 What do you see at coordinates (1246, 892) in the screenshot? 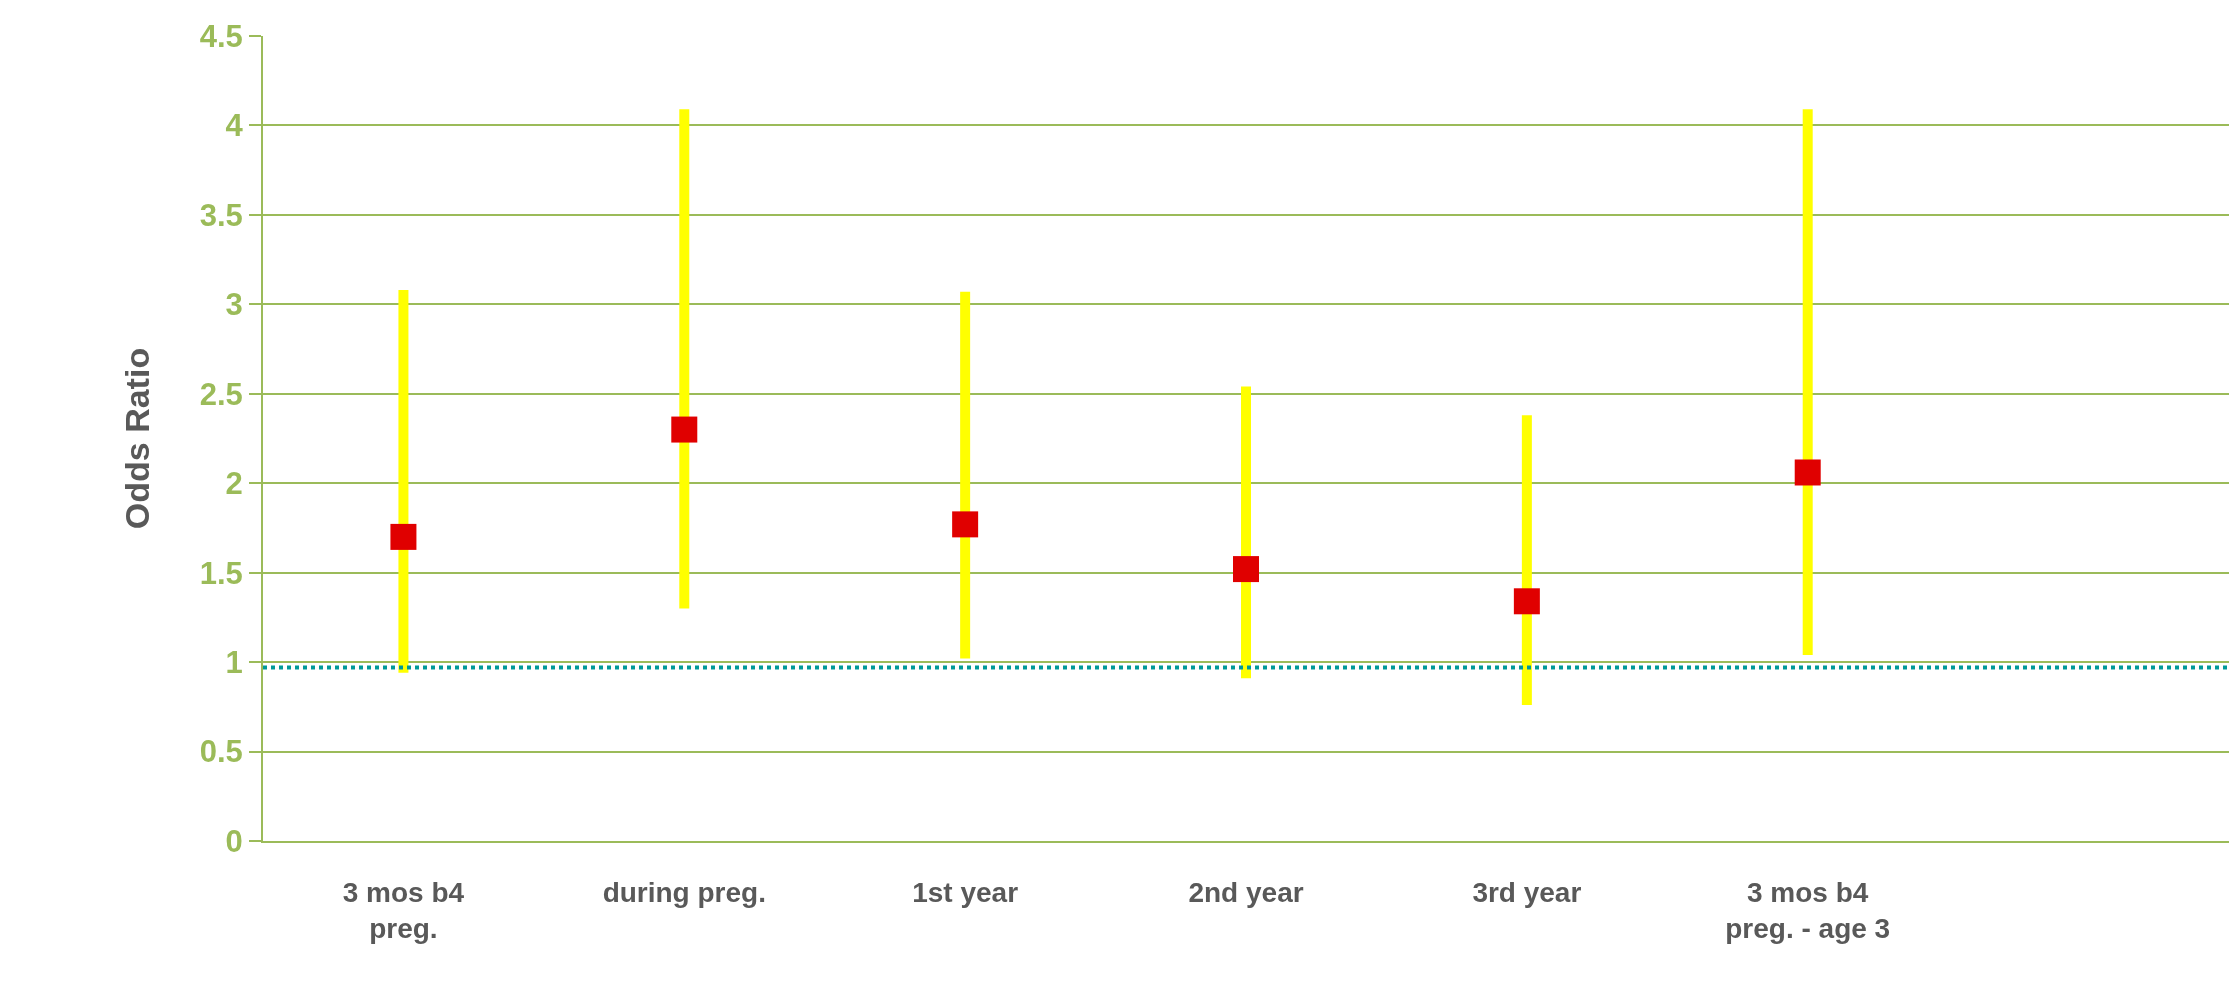
I see `x-tick-label: 2nd year` at bounding box center [1246, 892].